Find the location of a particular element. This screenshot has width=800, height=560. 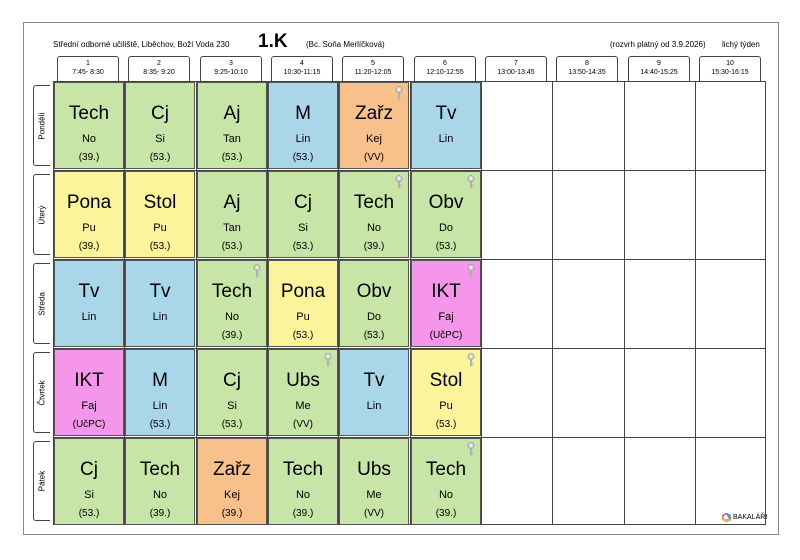

lesson-subject: Ubs is located at coordinates (303, 380).